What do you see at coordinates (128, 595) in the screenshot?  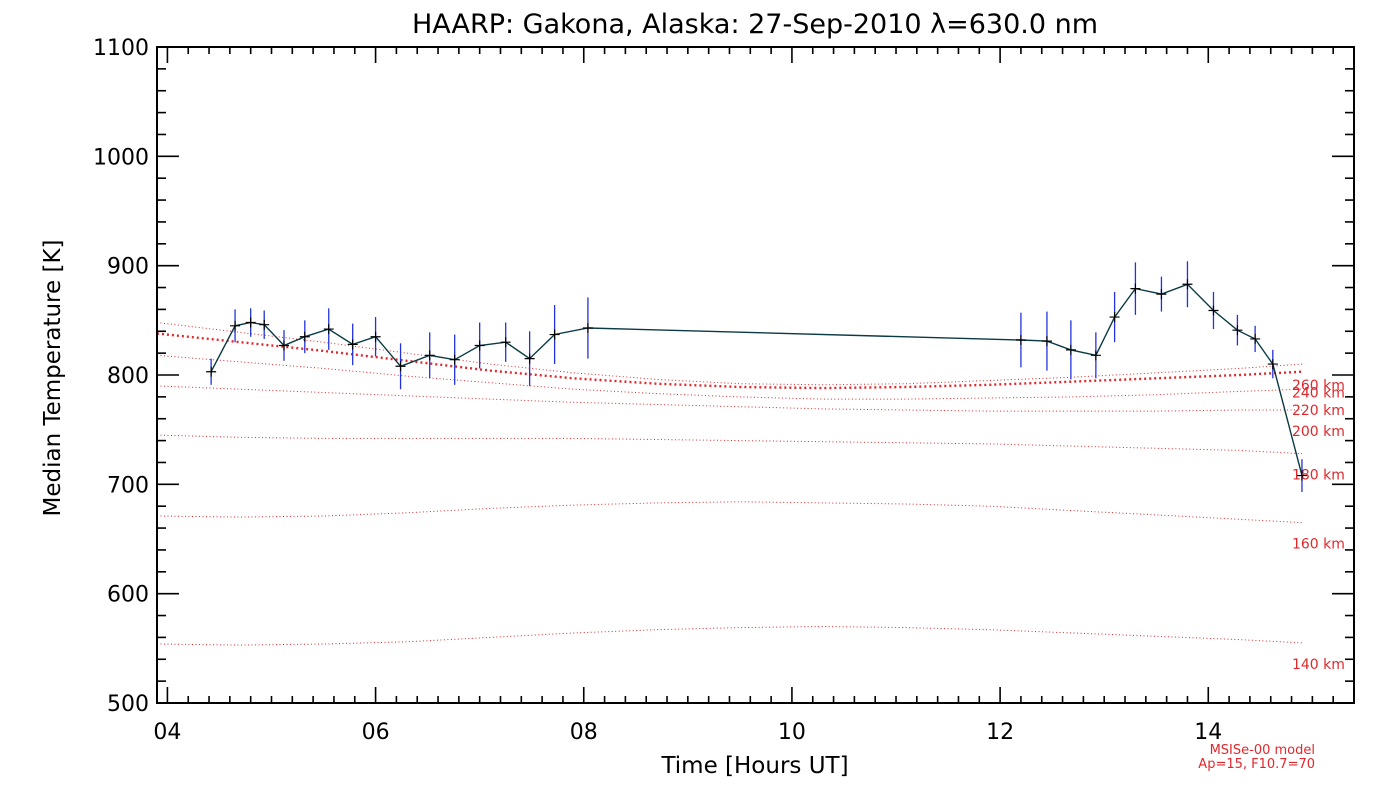 I see `y-tick-label: 600` at bounding box center [128, 595].